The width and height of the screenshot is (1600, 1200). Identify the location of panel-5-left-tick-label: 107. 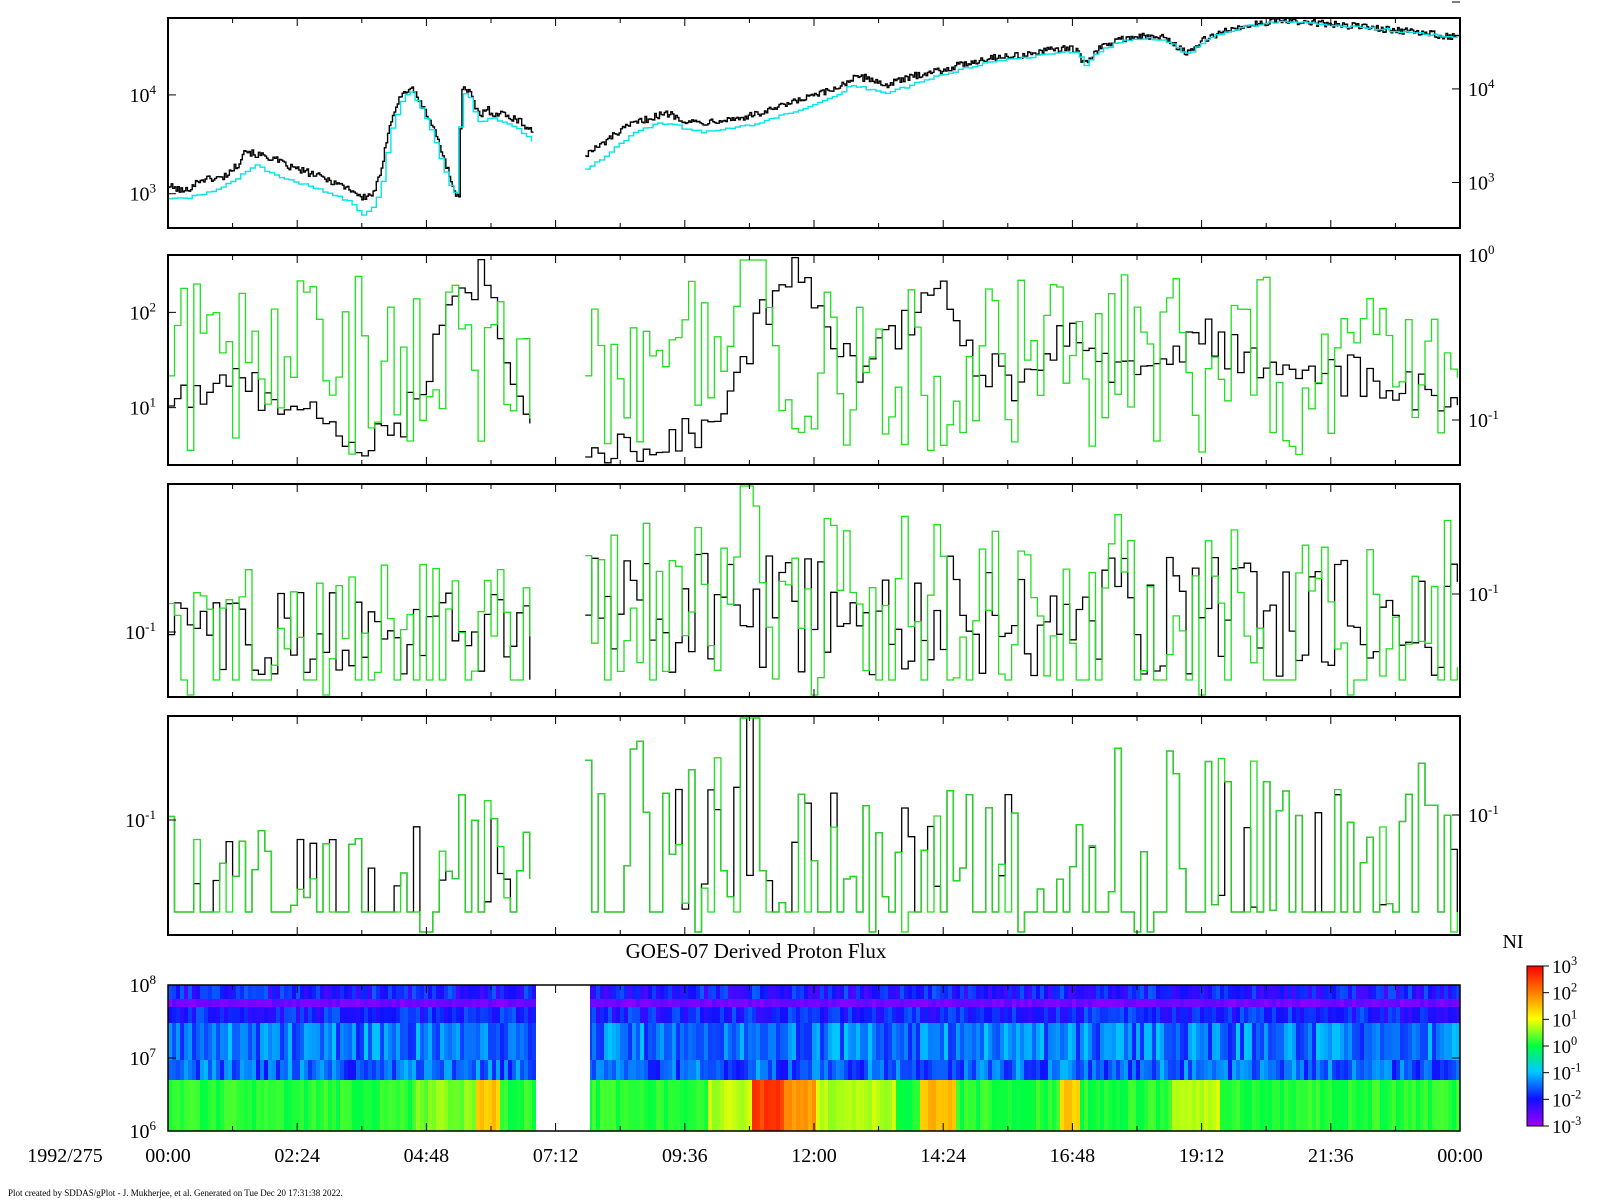
(143, 1057).